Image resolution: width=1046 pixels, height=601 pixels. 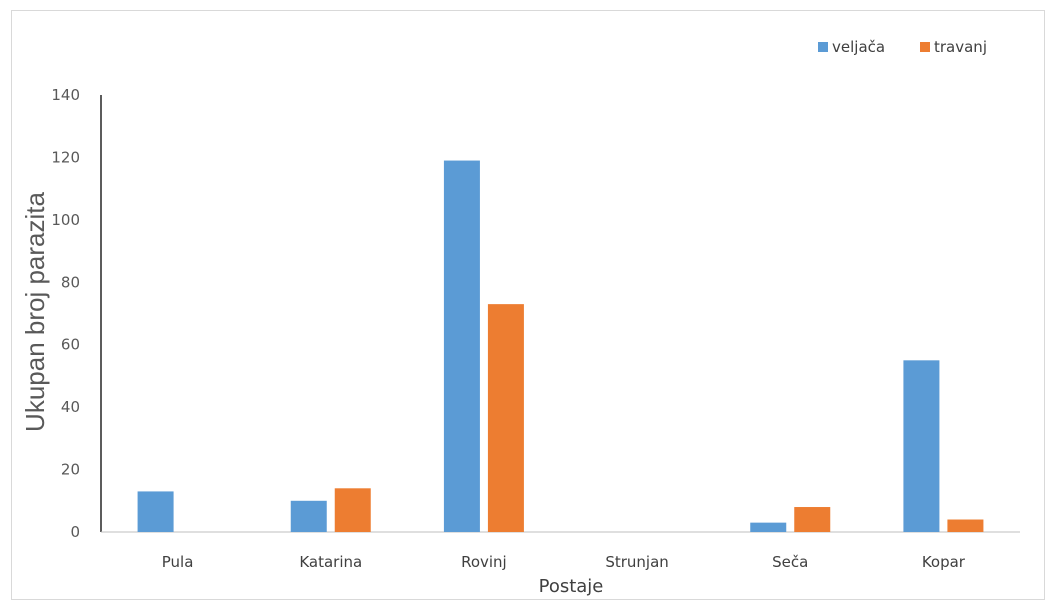 What do you see at coordinates (564, 562) in the screenshot?
I see `x-tick-labels: Pula Katarina Rovinj Strunjan Seča Kopar` at bounding box center [564, 562].